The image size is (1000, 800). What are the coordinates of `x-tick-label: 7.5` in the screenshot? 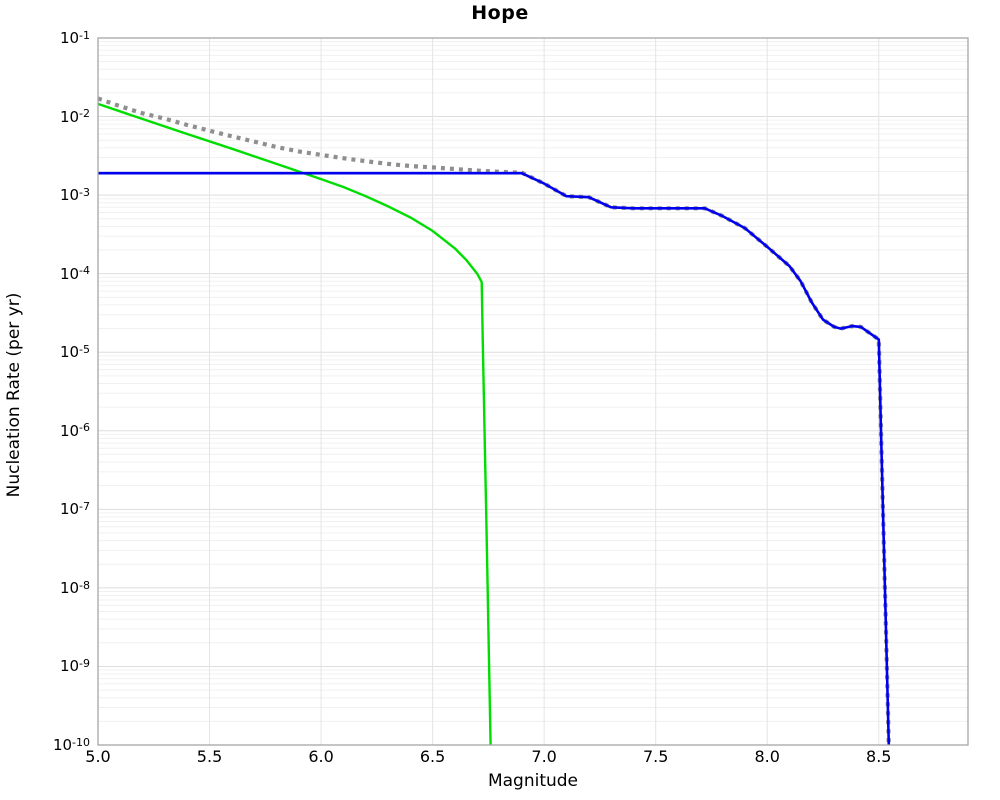 It's located at (655, 756).